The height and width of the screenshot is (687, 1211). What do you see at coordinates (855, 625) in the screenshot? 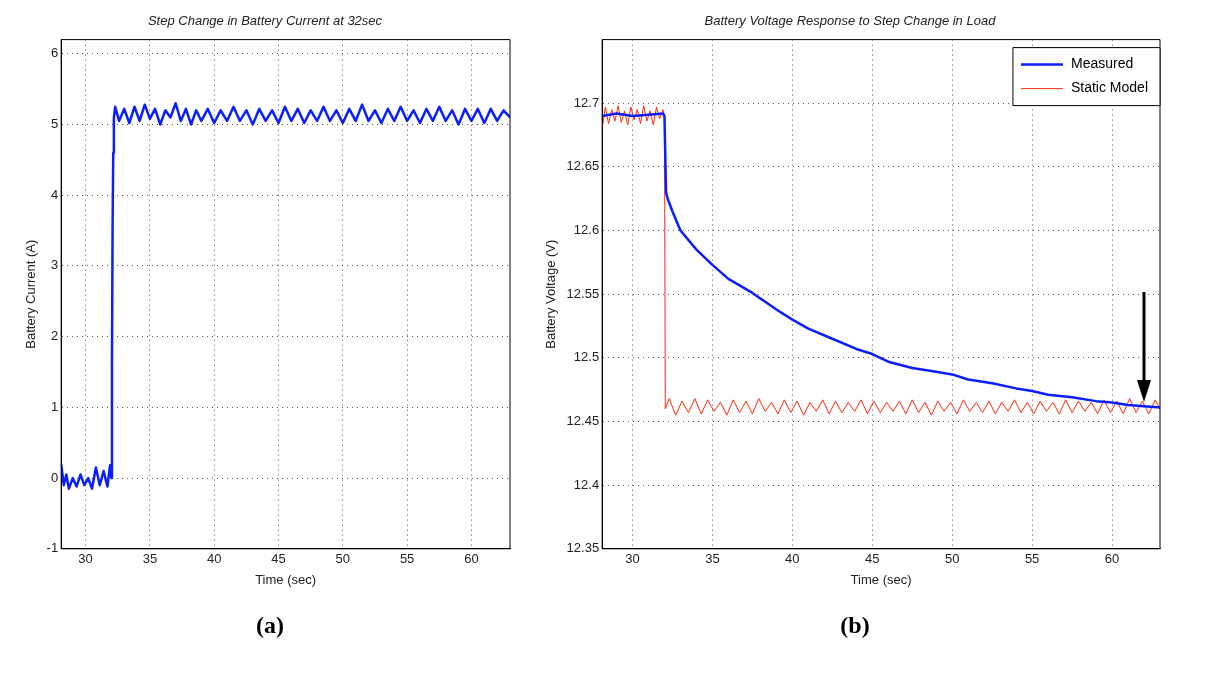
I see `text: (b)` at bounding box center [855, 625].